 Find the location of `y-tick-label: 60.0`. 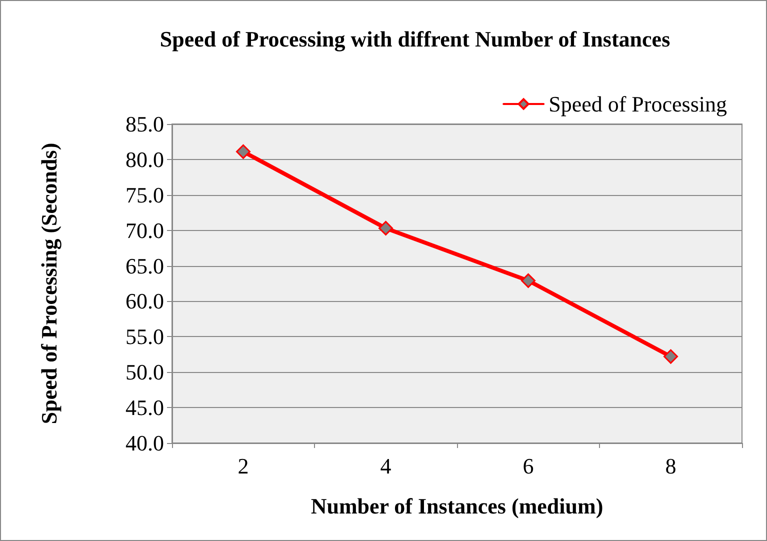

y-tick-label: 60.0 is located at coordinates (145, 301).